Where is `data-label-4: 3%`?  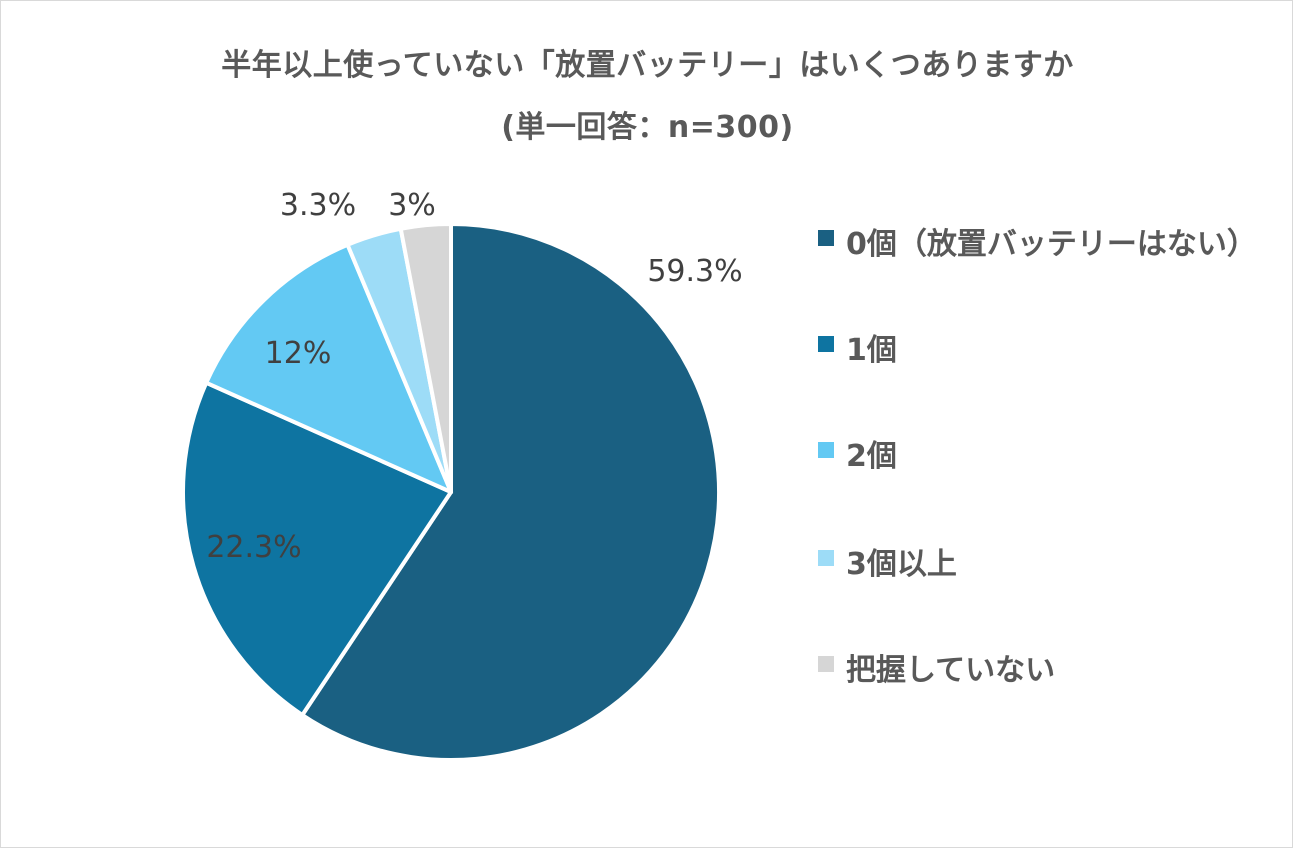
data-label-4: 3% is located at coordinates (412, 205).